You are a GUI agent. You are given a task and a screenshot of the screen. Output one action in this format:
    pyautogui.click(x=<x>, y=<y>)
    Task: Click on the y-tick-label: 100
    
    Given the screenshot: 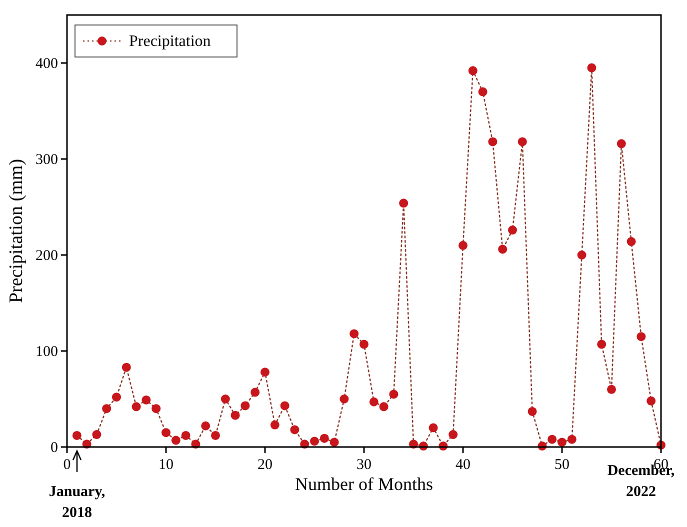 What is the action you would take?
    pyautogui.click(x=47, y=352)
    